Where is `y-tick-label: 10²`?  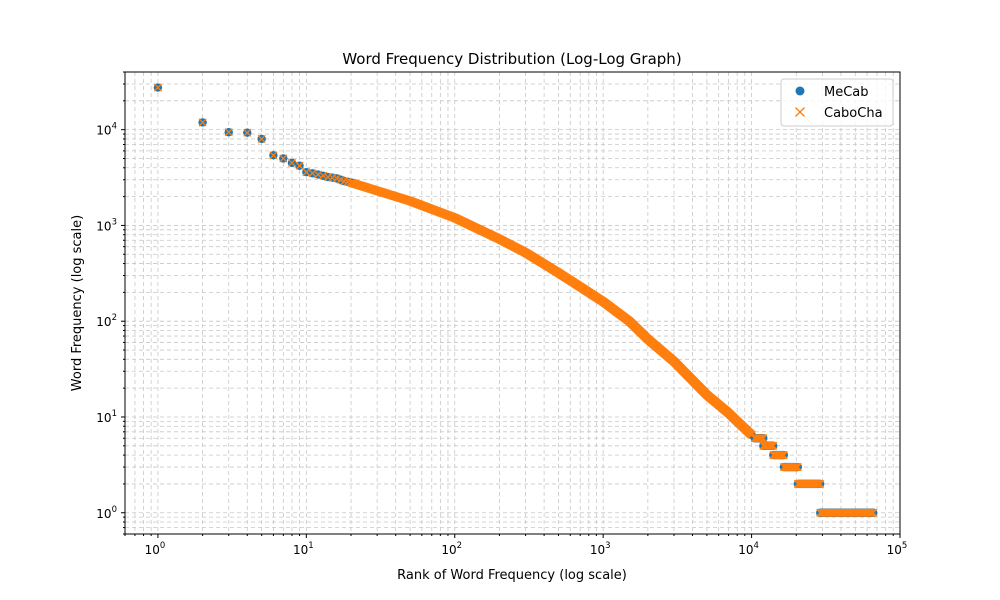 y-tick-label: 10² is located at coordinates (106, 321).